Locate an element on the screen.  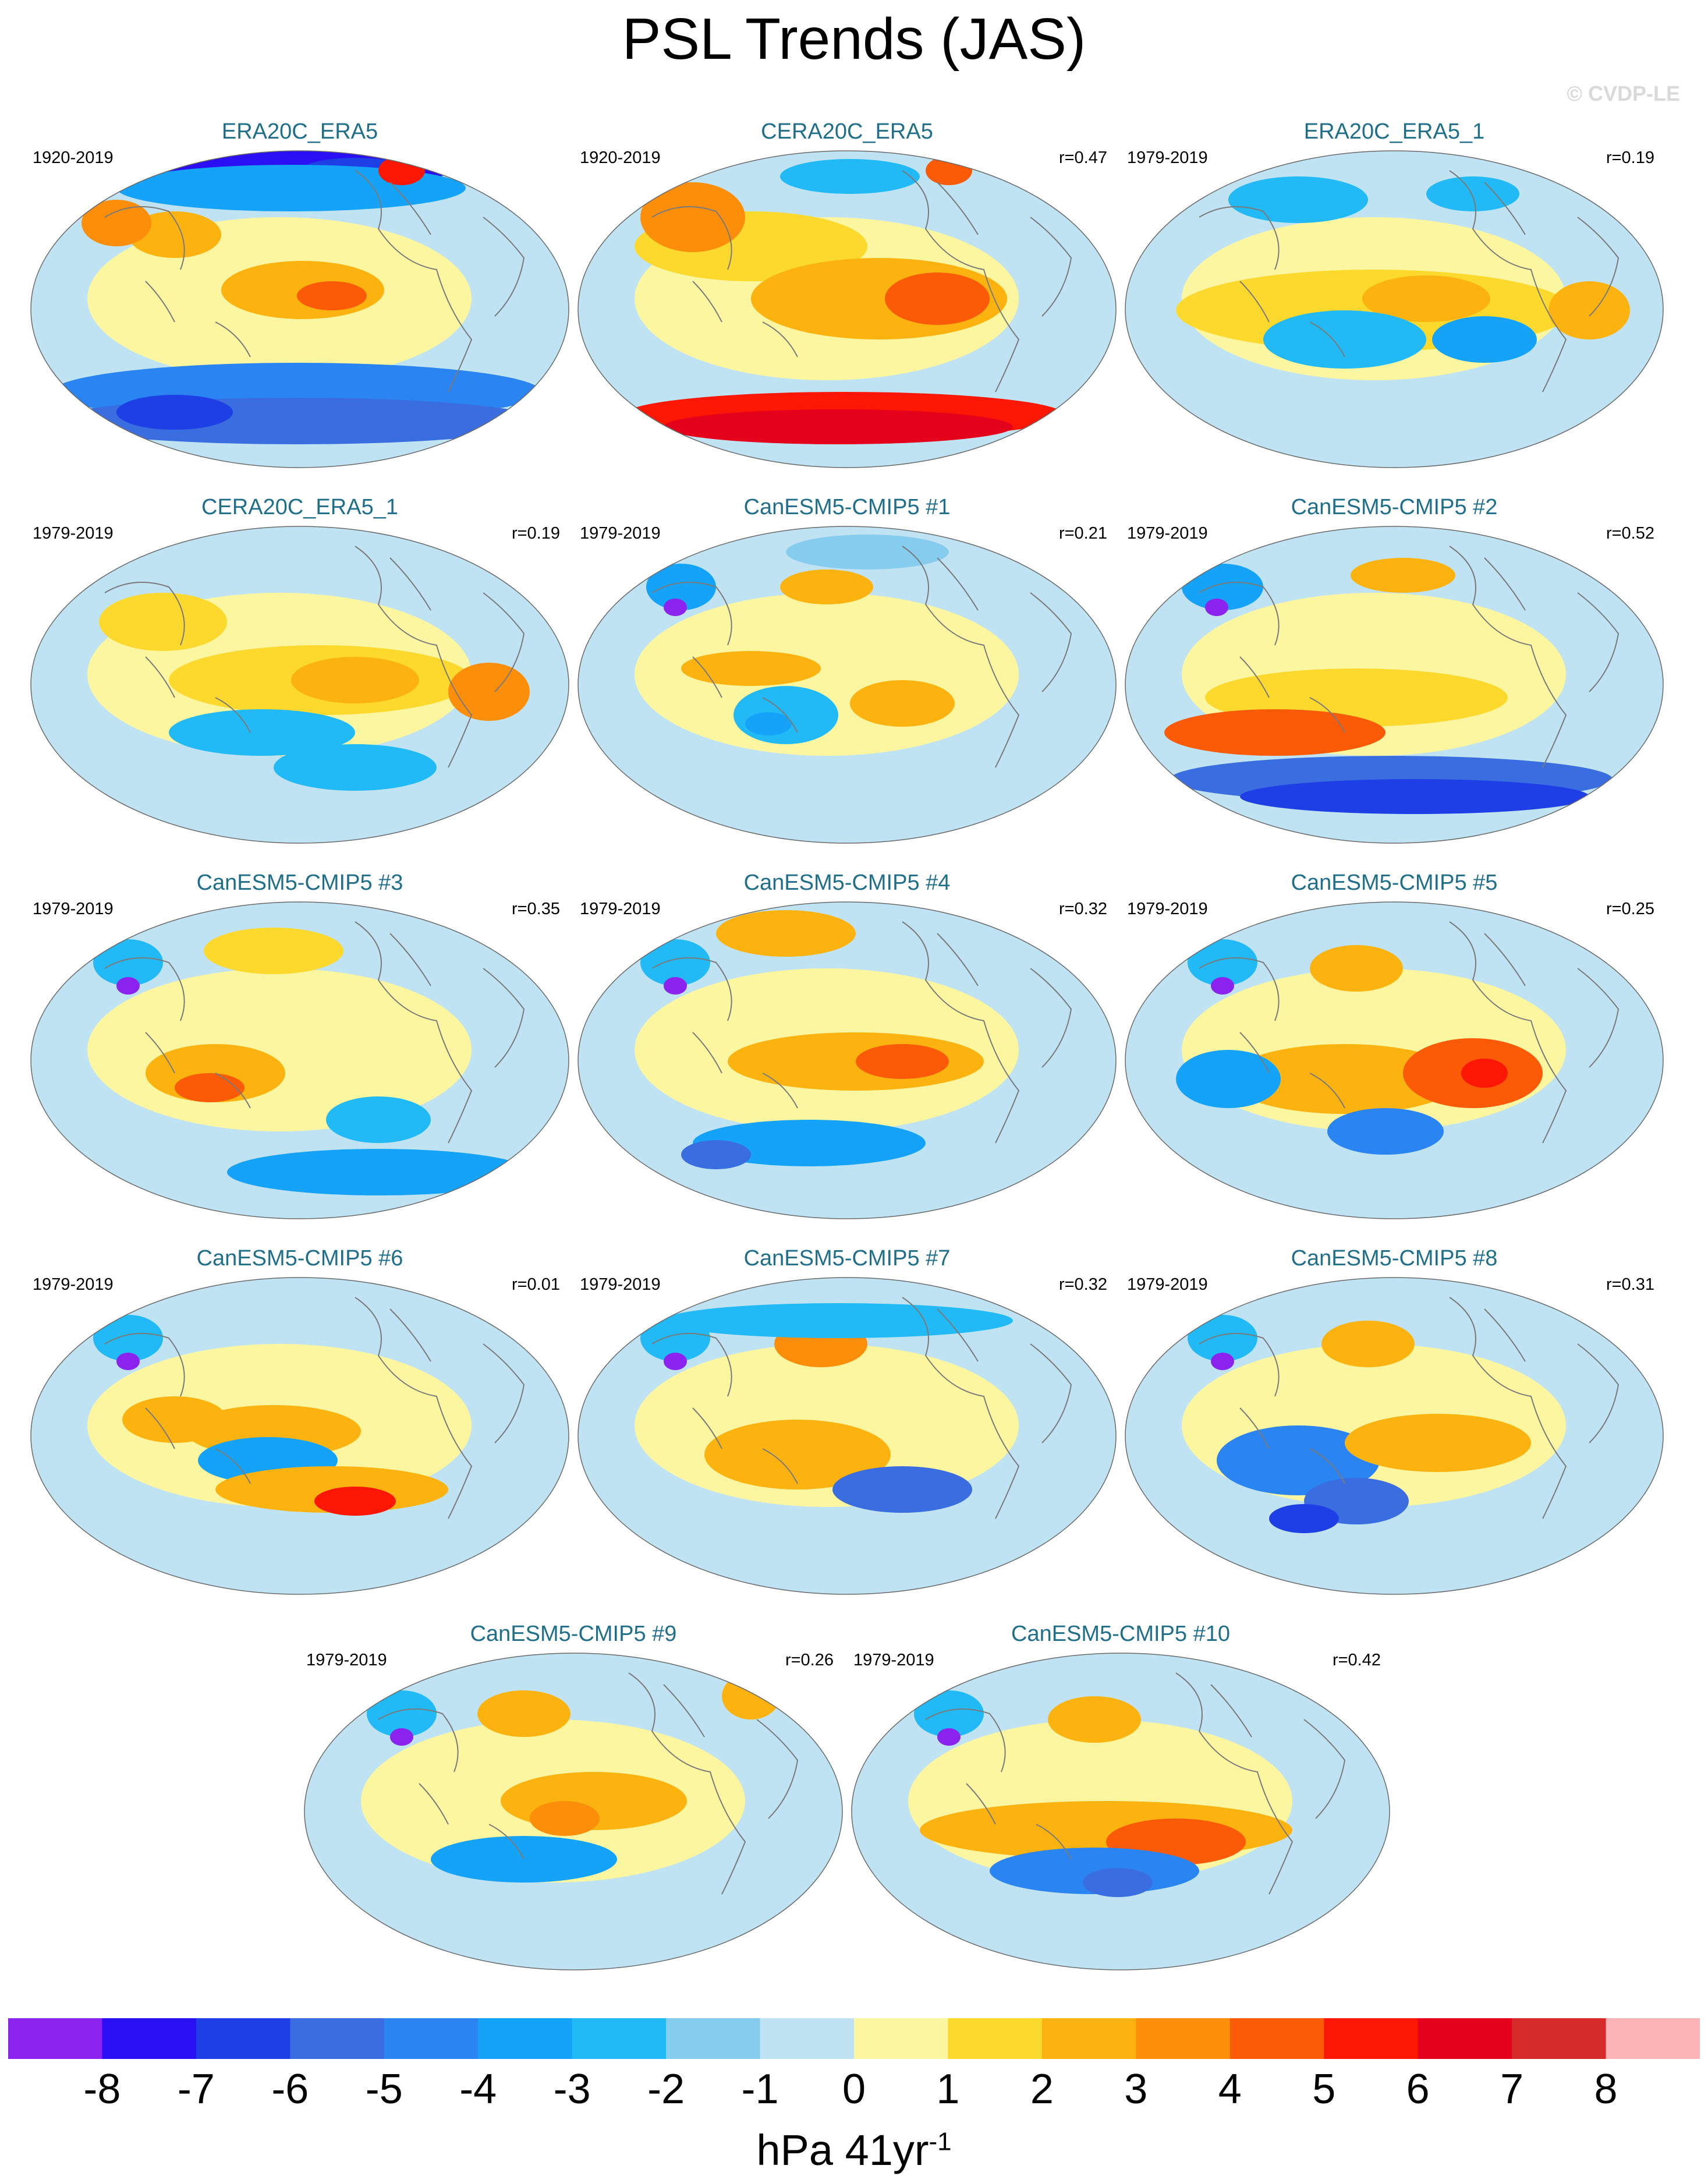
colorbar-tick-label: 1 is located at coordinates (948, 2089).